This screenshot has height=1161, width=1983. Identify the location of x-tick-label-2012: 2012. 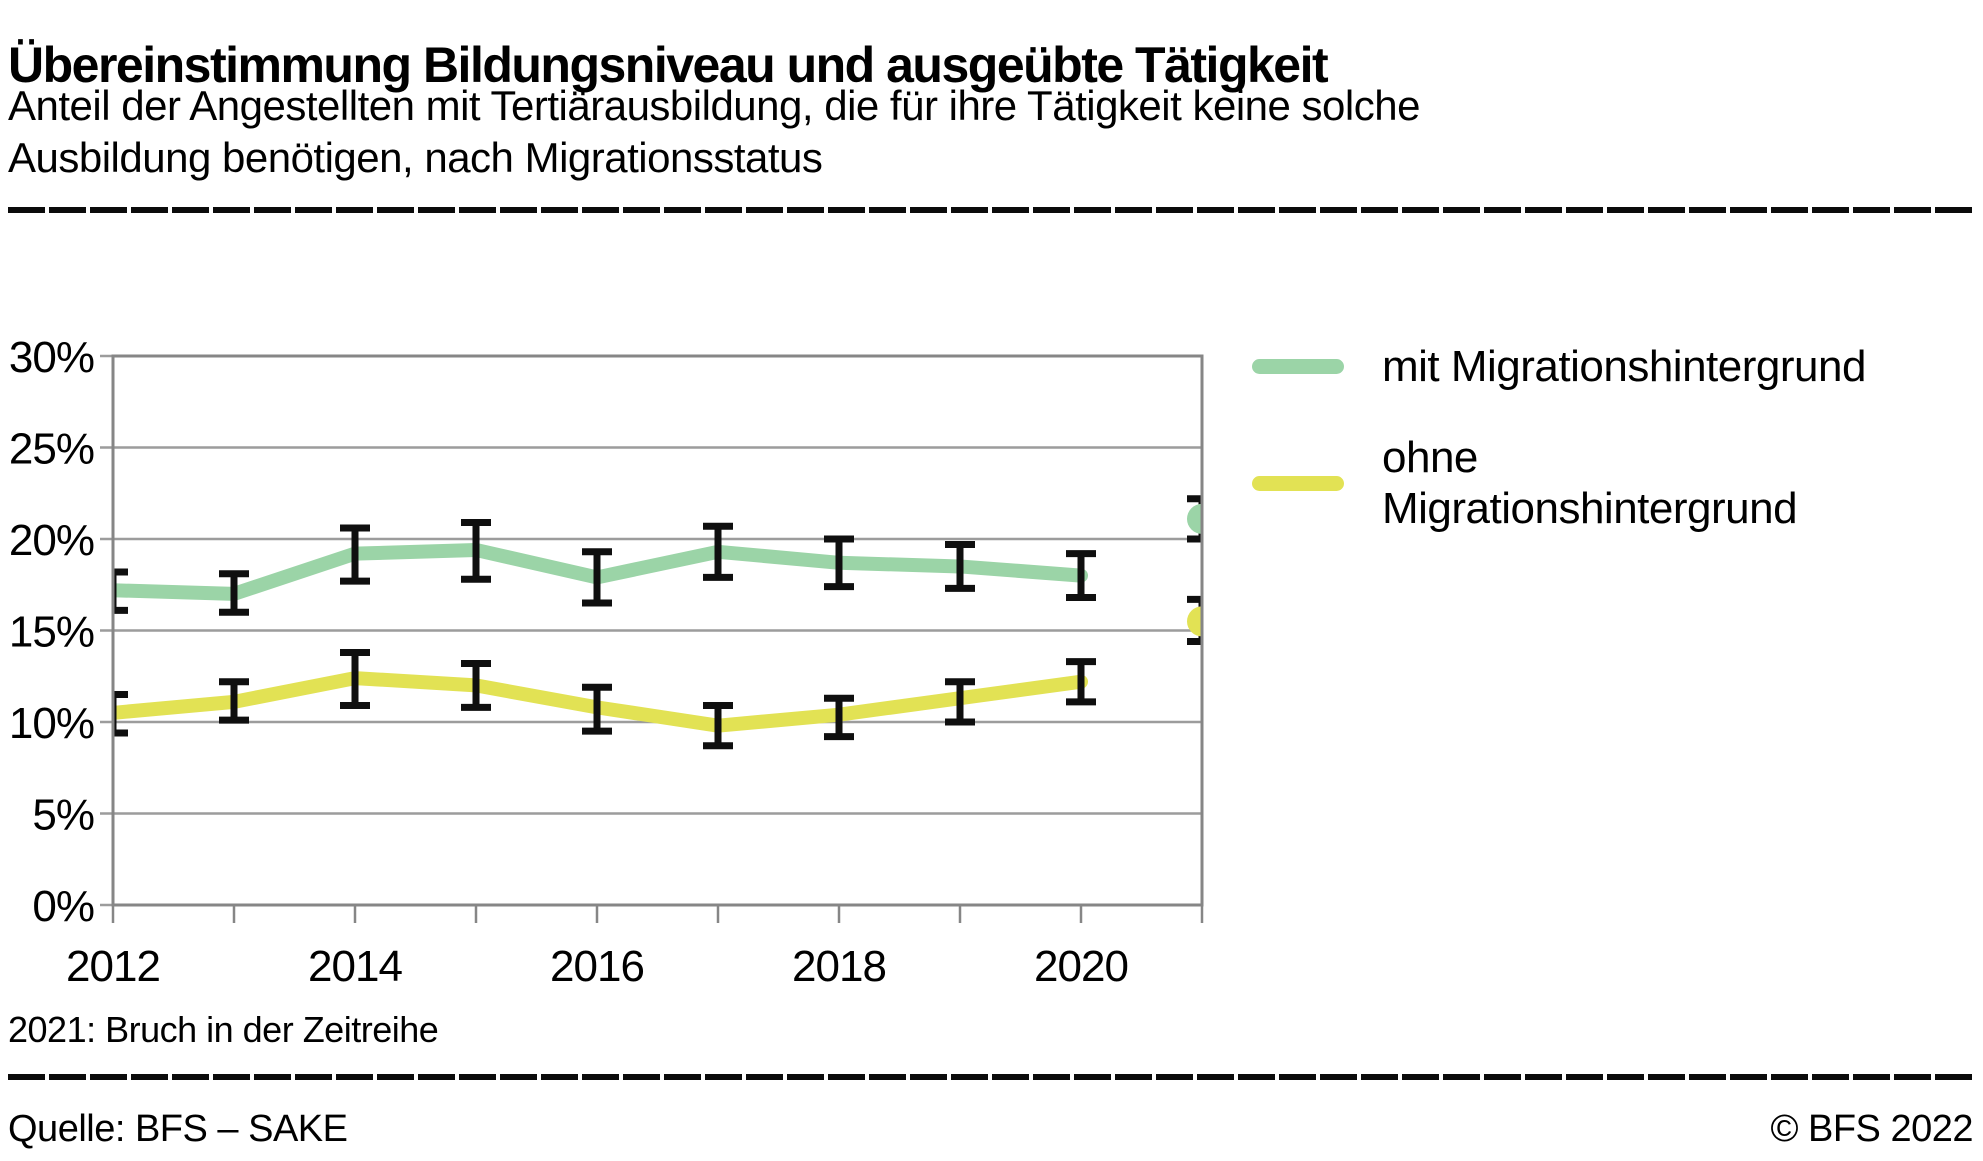
(113, 966).